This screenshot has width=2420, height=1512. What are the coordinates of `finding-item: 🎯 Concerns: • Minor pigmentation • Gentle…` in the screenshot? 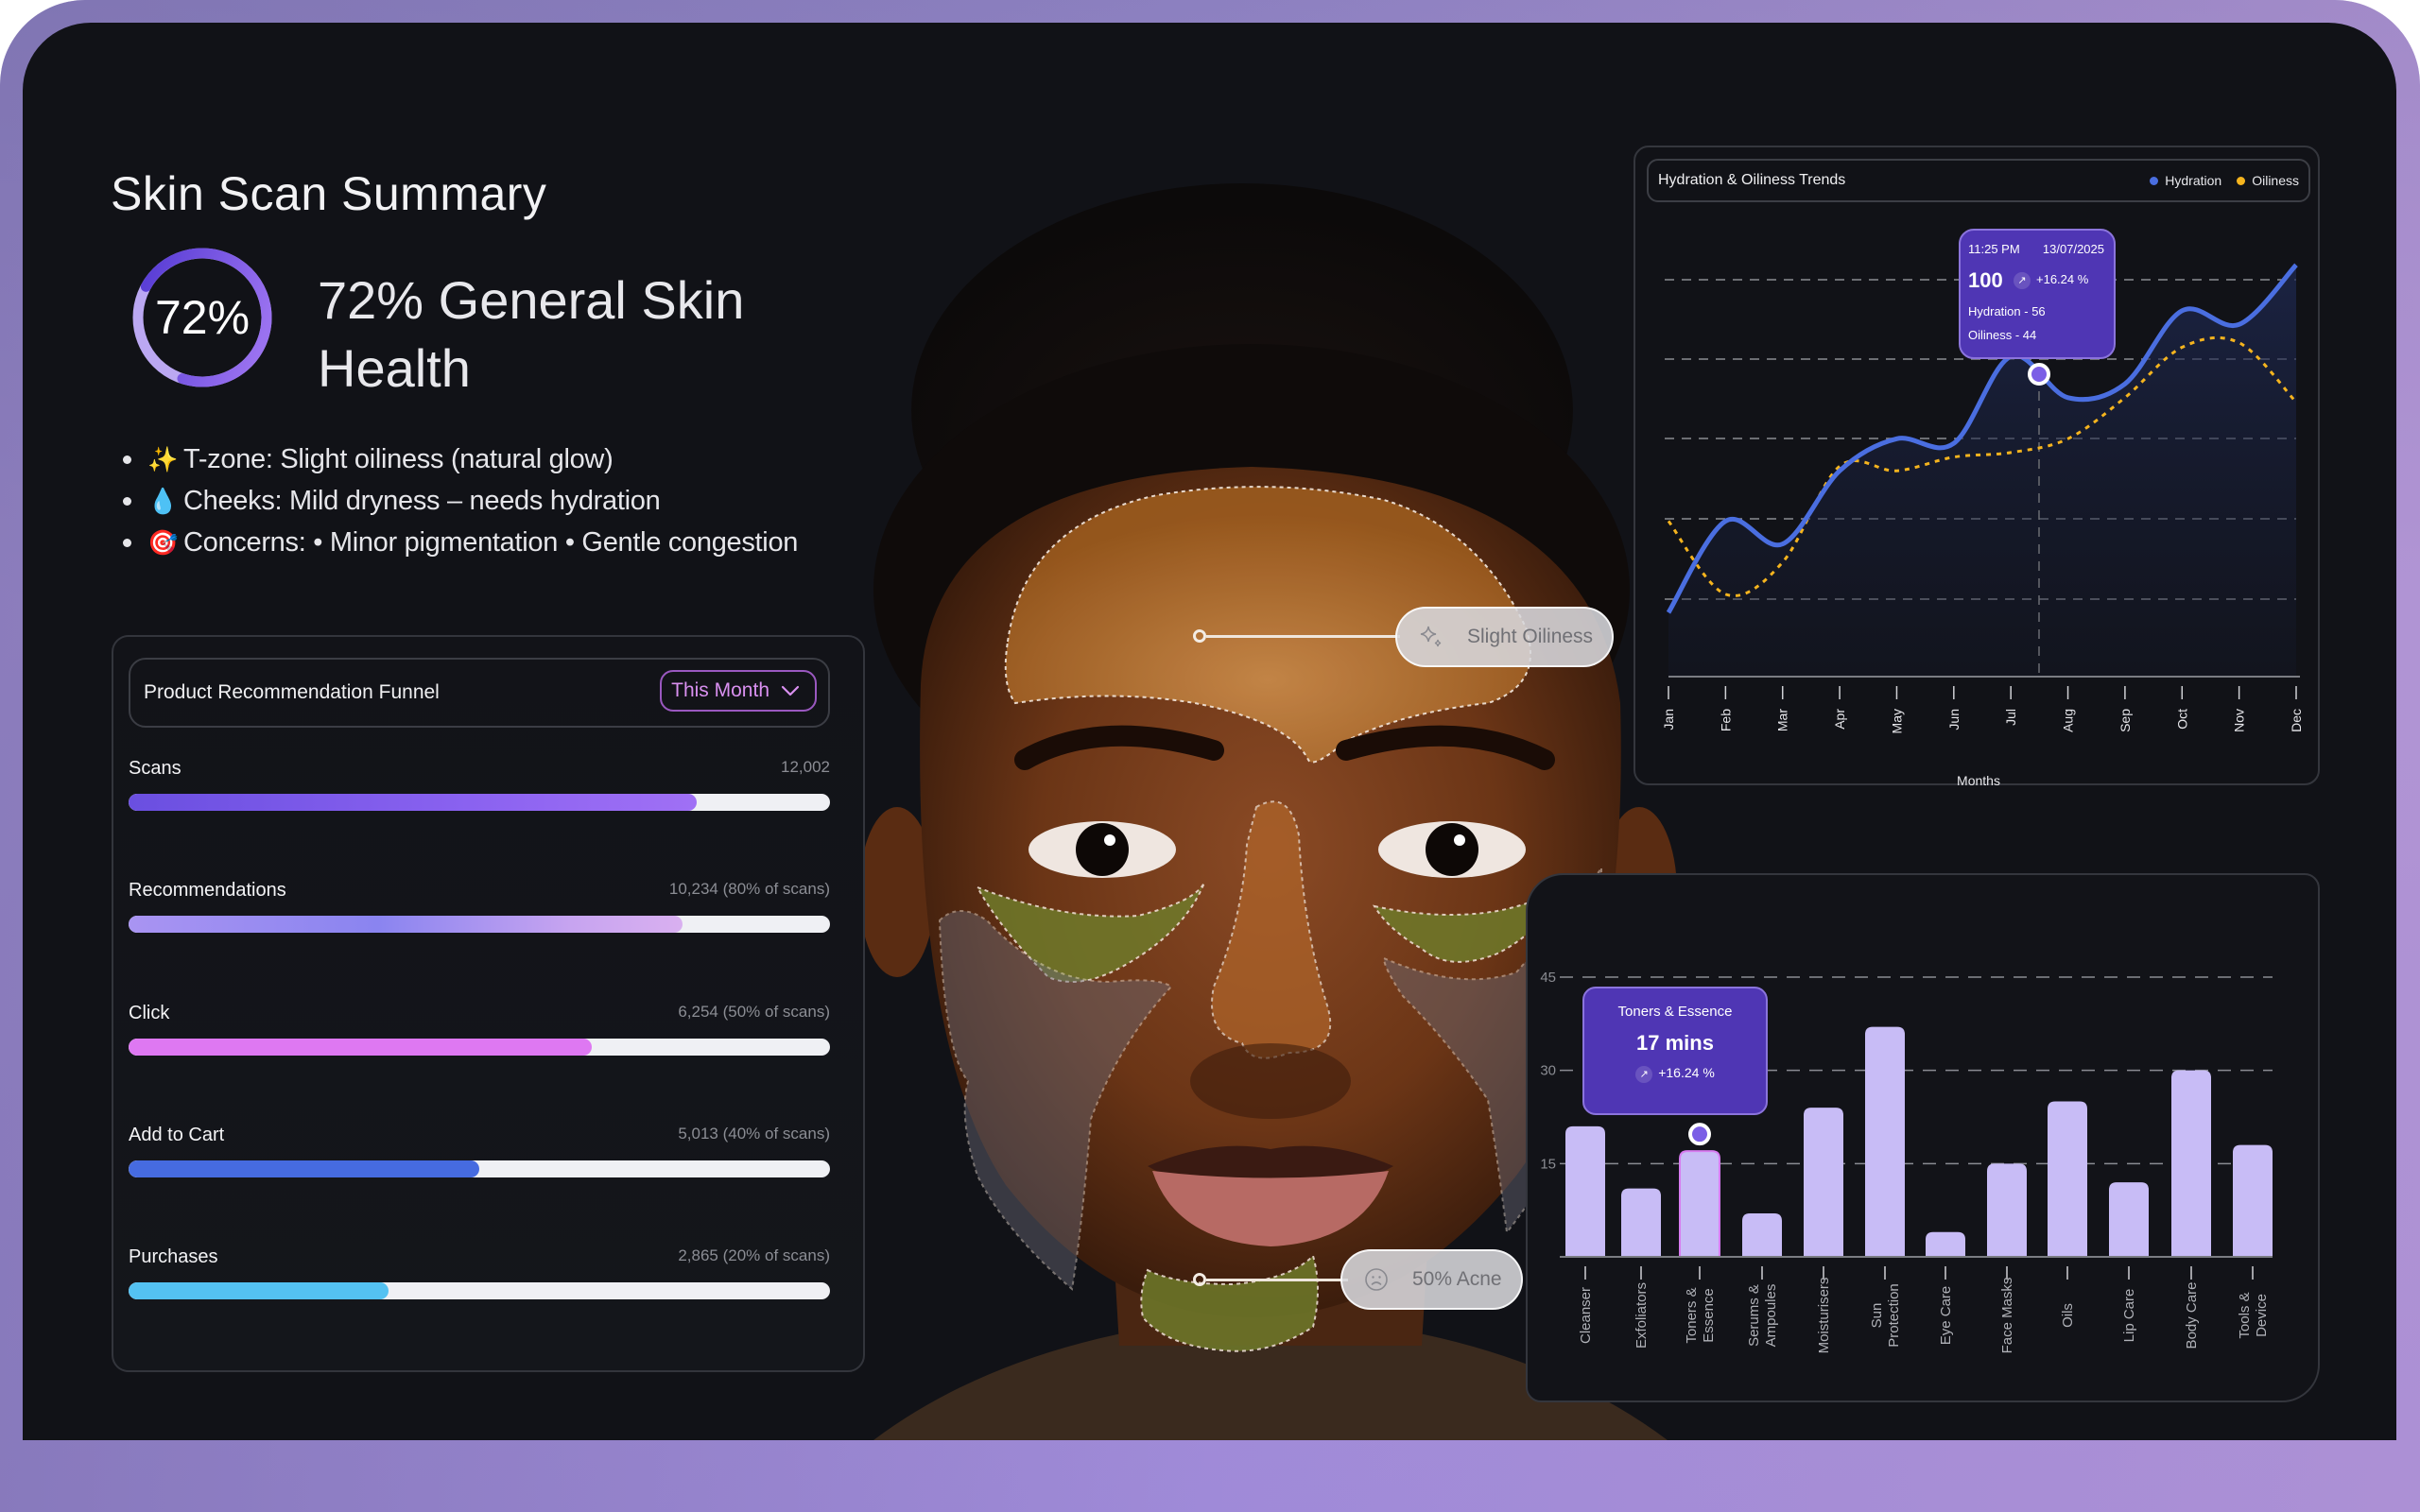 It's located at (460, 542).